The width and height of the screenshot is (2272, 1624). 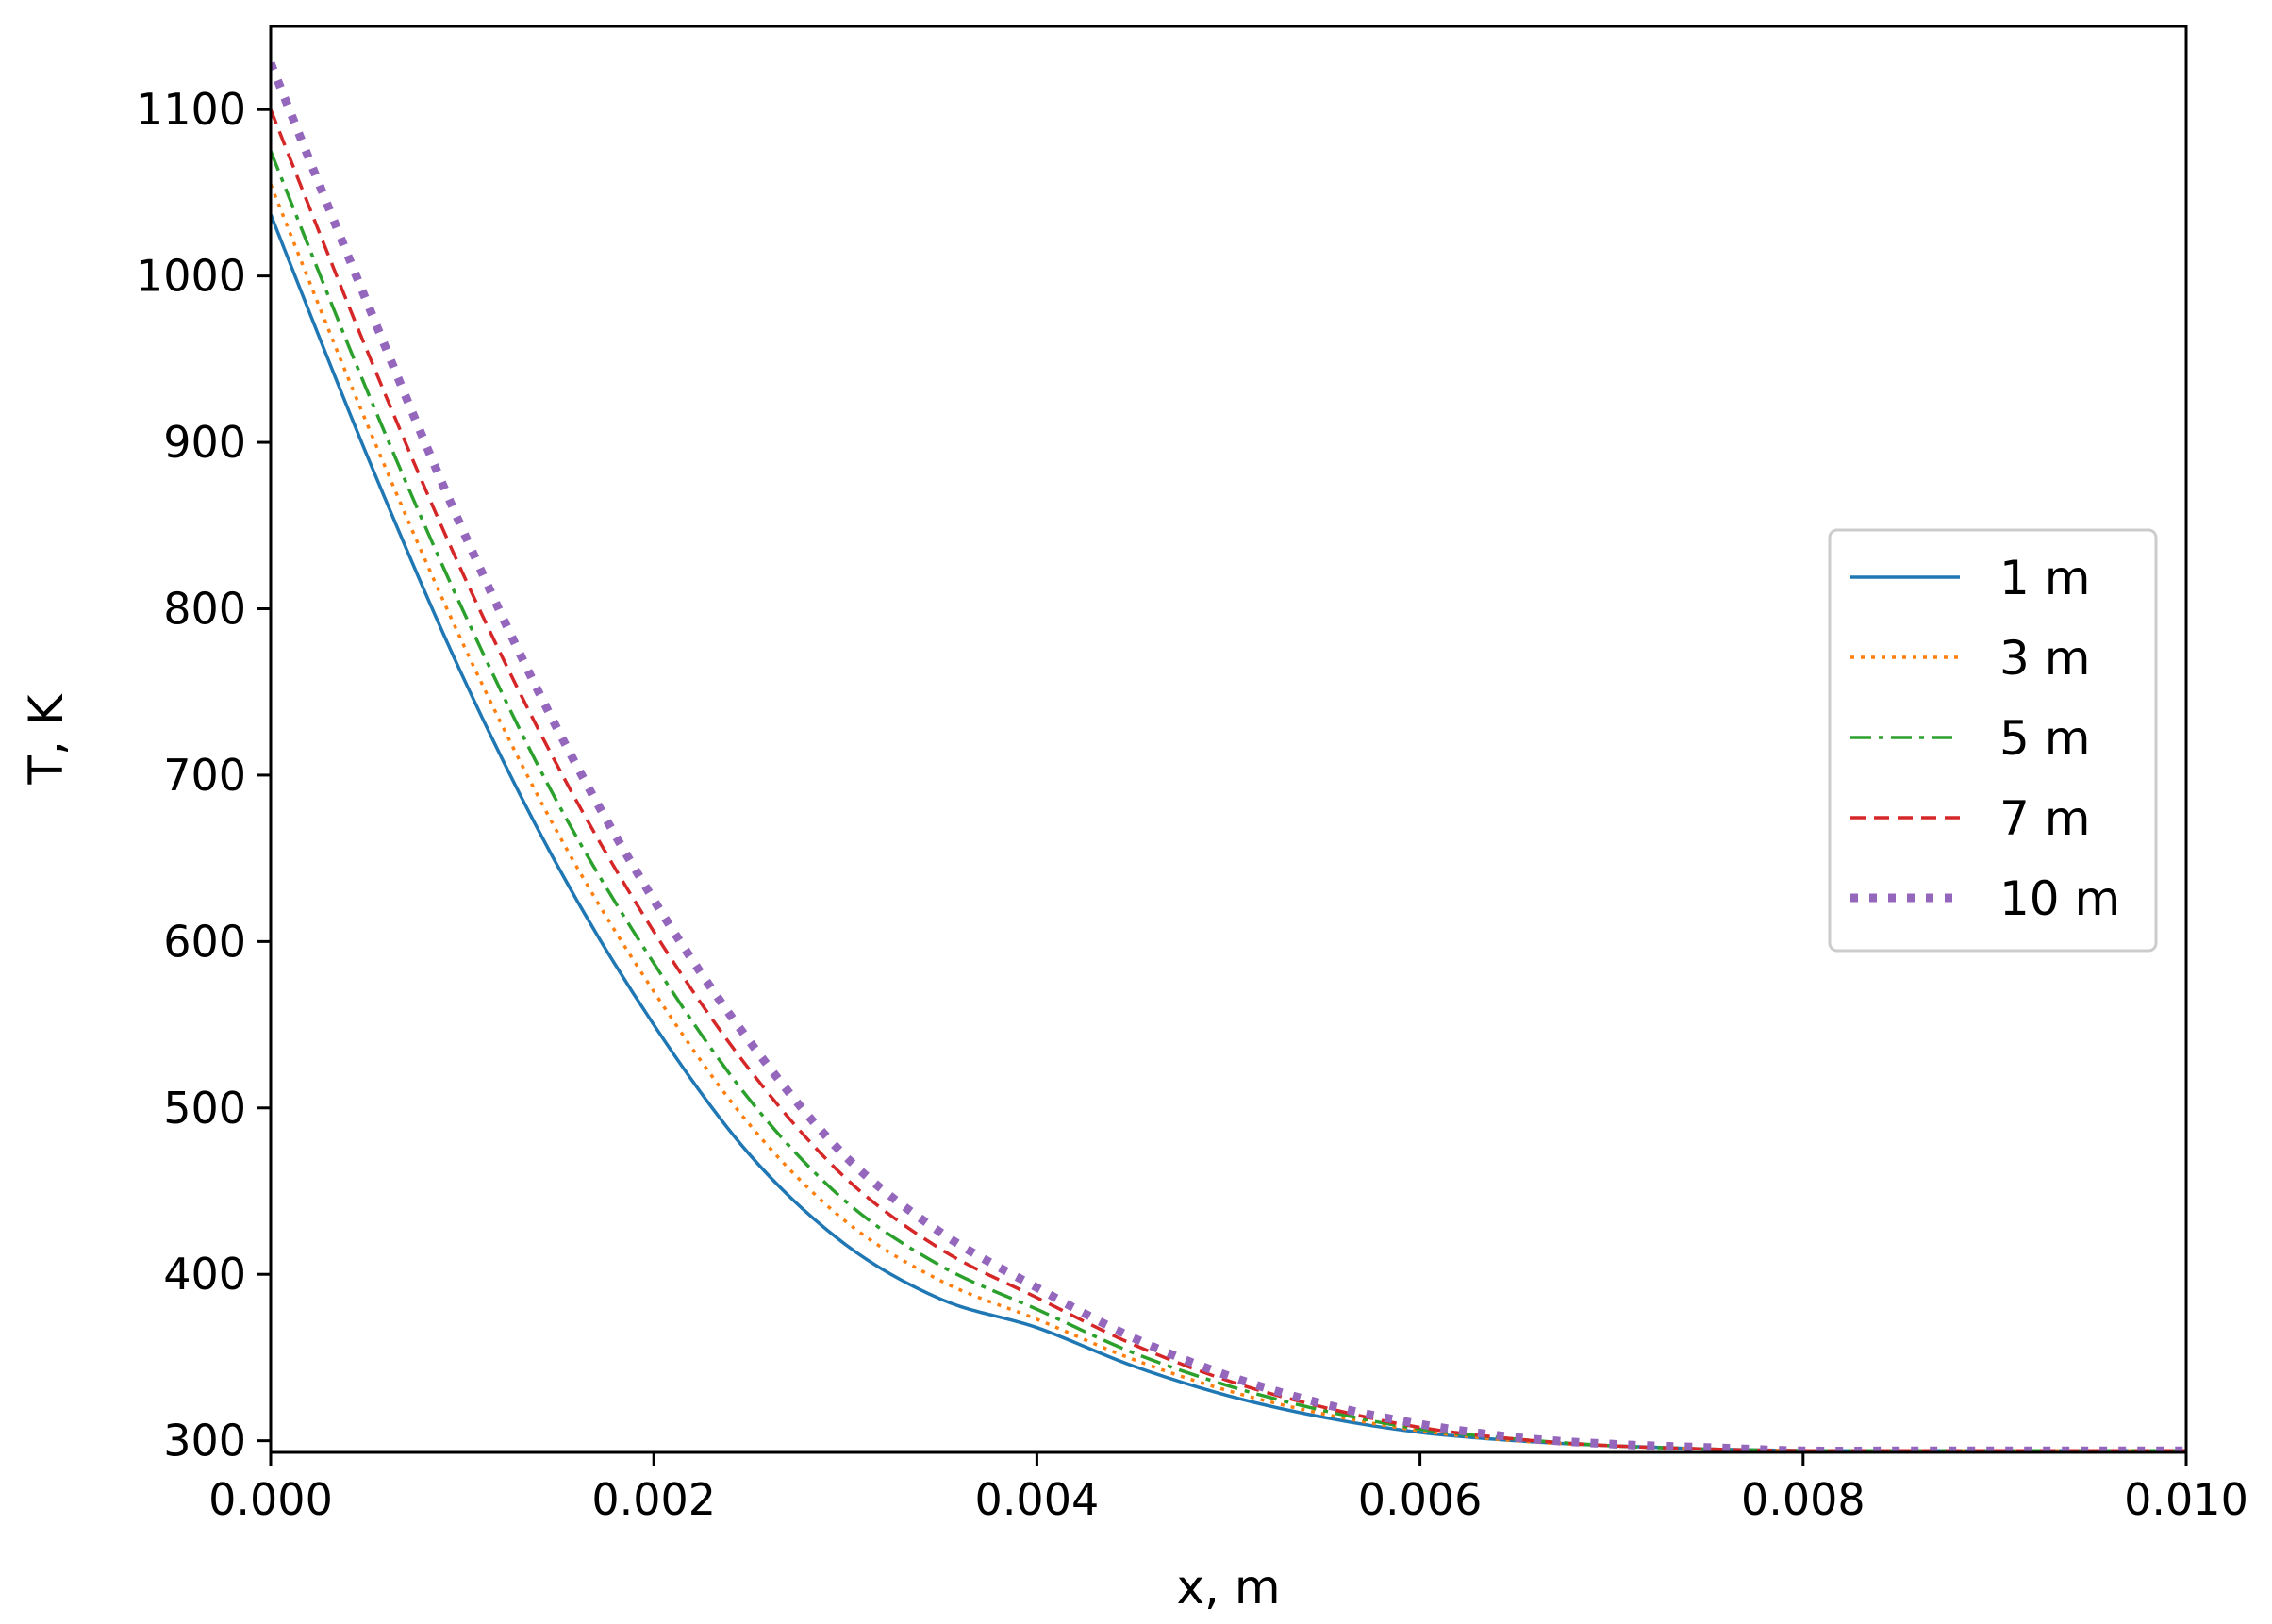 I want to click on x-tick-label: 0.006, so click(x=1420, y=1499).